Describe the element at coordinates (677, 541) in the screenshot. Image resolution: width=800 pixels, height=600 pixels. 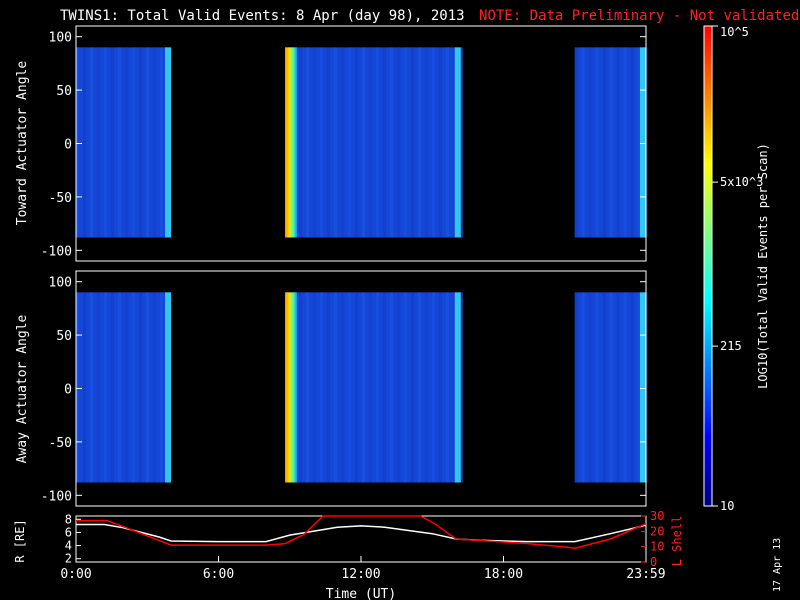
I see `lshell-axis-label: L Shell` at that location.